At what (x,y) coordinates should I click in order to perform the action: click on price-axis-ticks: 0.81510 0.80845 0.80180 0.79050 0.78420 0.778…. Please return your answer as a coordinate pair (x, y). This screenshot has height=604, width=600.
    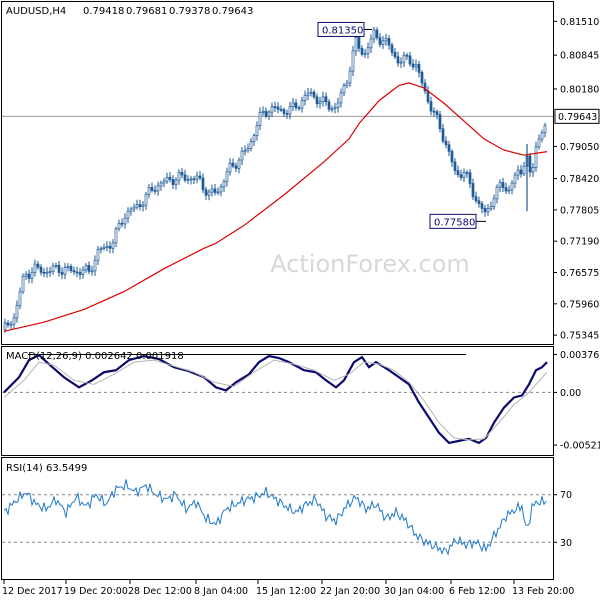
    Looking at the image, I should click on (576, 179).